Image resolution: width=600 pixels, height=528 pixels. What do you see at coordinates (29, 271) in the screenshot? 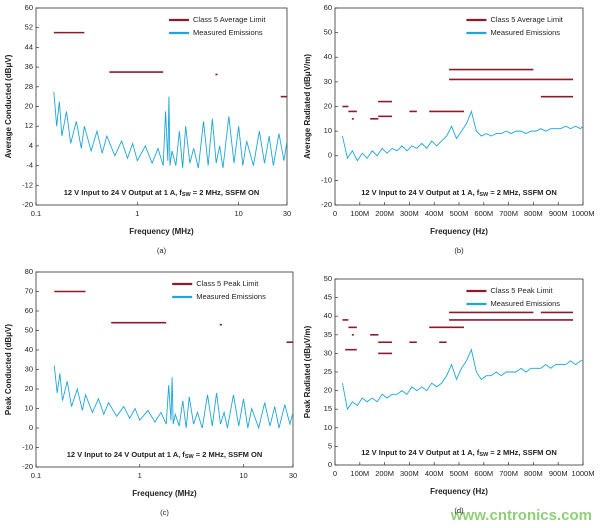
I see `y-tick-label: 80` at bounding box center [29, 271].